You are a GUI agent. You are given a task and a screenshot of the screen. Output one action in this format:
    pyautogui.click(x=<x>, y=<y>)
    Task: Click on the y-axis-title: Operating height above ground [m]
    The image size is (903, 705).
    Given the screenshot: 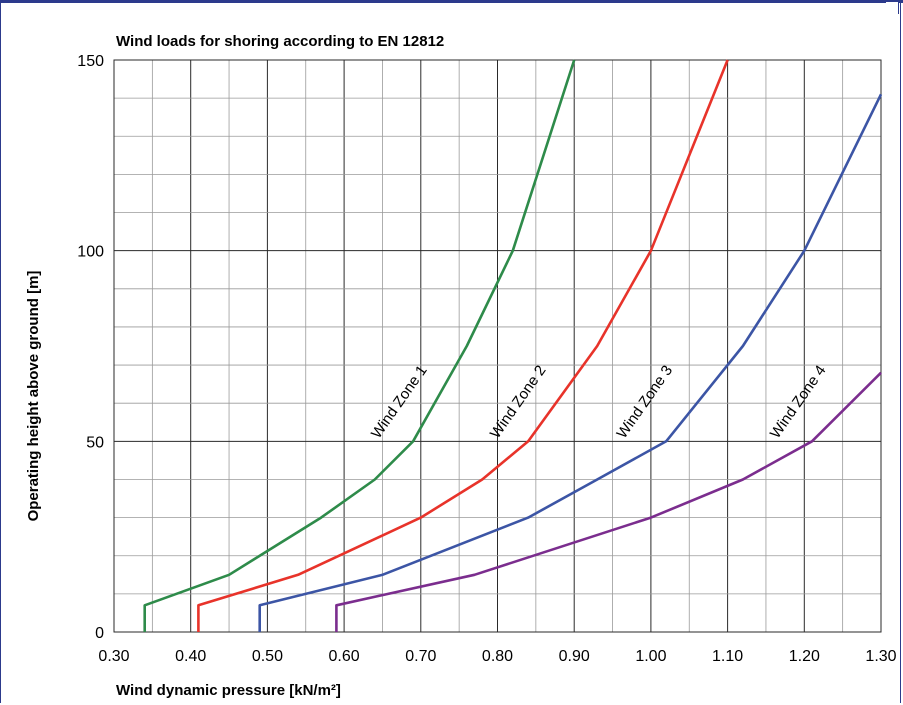 What is the action you would take?
    pyautogui.click(x=33, y=396)
    